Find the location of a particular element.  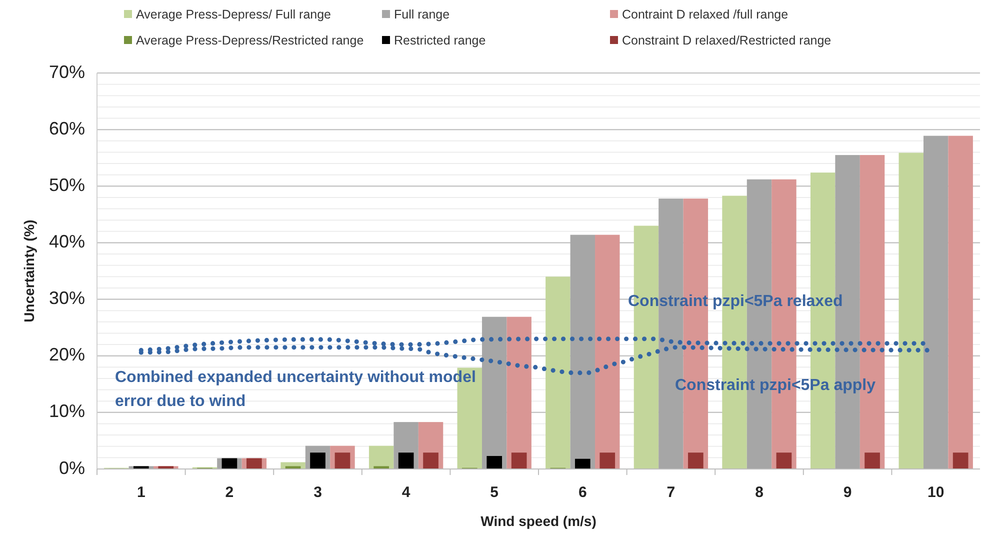

x-tick-label: 5 is located at coordinates (494, 492).